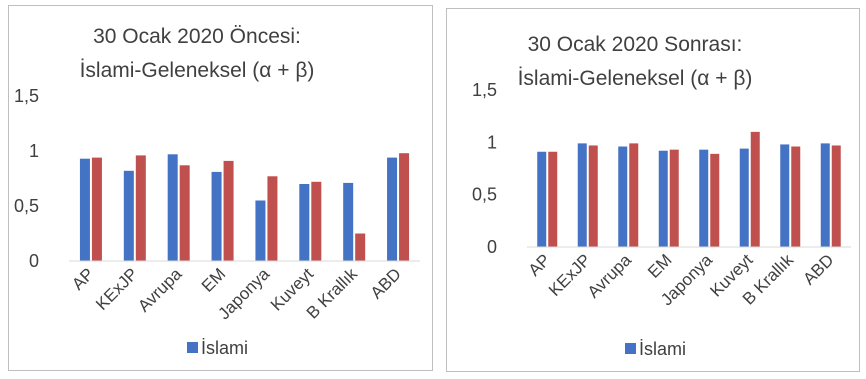 The height and width of the screenshot is (379, 866). I want to click on x-tick-label: KExJP, so click(117, 289).